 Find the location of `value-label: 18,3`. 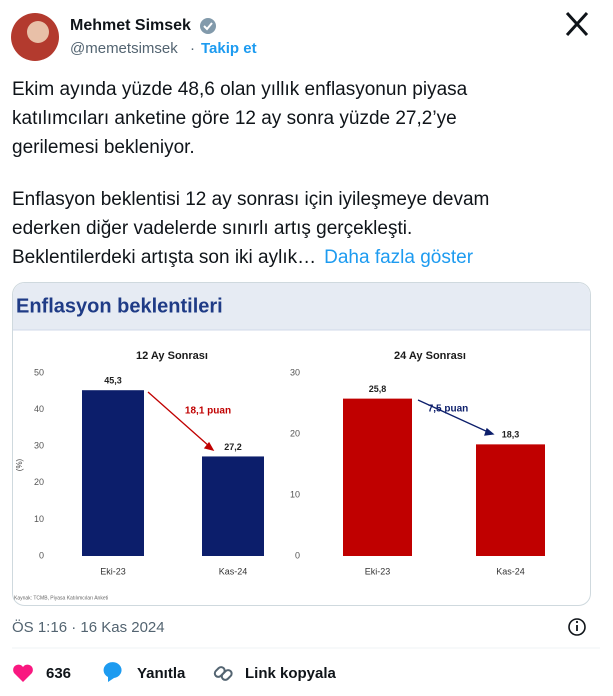

value-label: 18,3 is located at coordinates (511, 435).